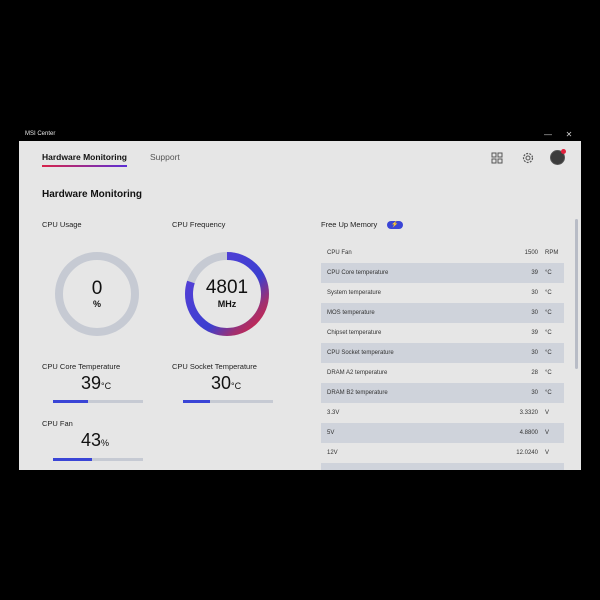 Image resolution: width=600 pixels, height=600 pixels. Describe the element at coordinates (349, 224) in the screenshot. I see `free-memory-label: Free Up Memory` at that location.